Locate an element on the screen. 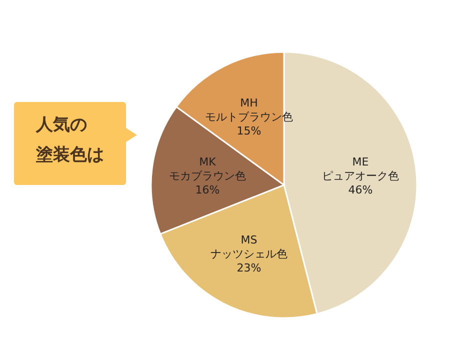 Image resolution: width=462 pixels, height=344 pixels. data-label: 15% is located at coordinates (249, 131).